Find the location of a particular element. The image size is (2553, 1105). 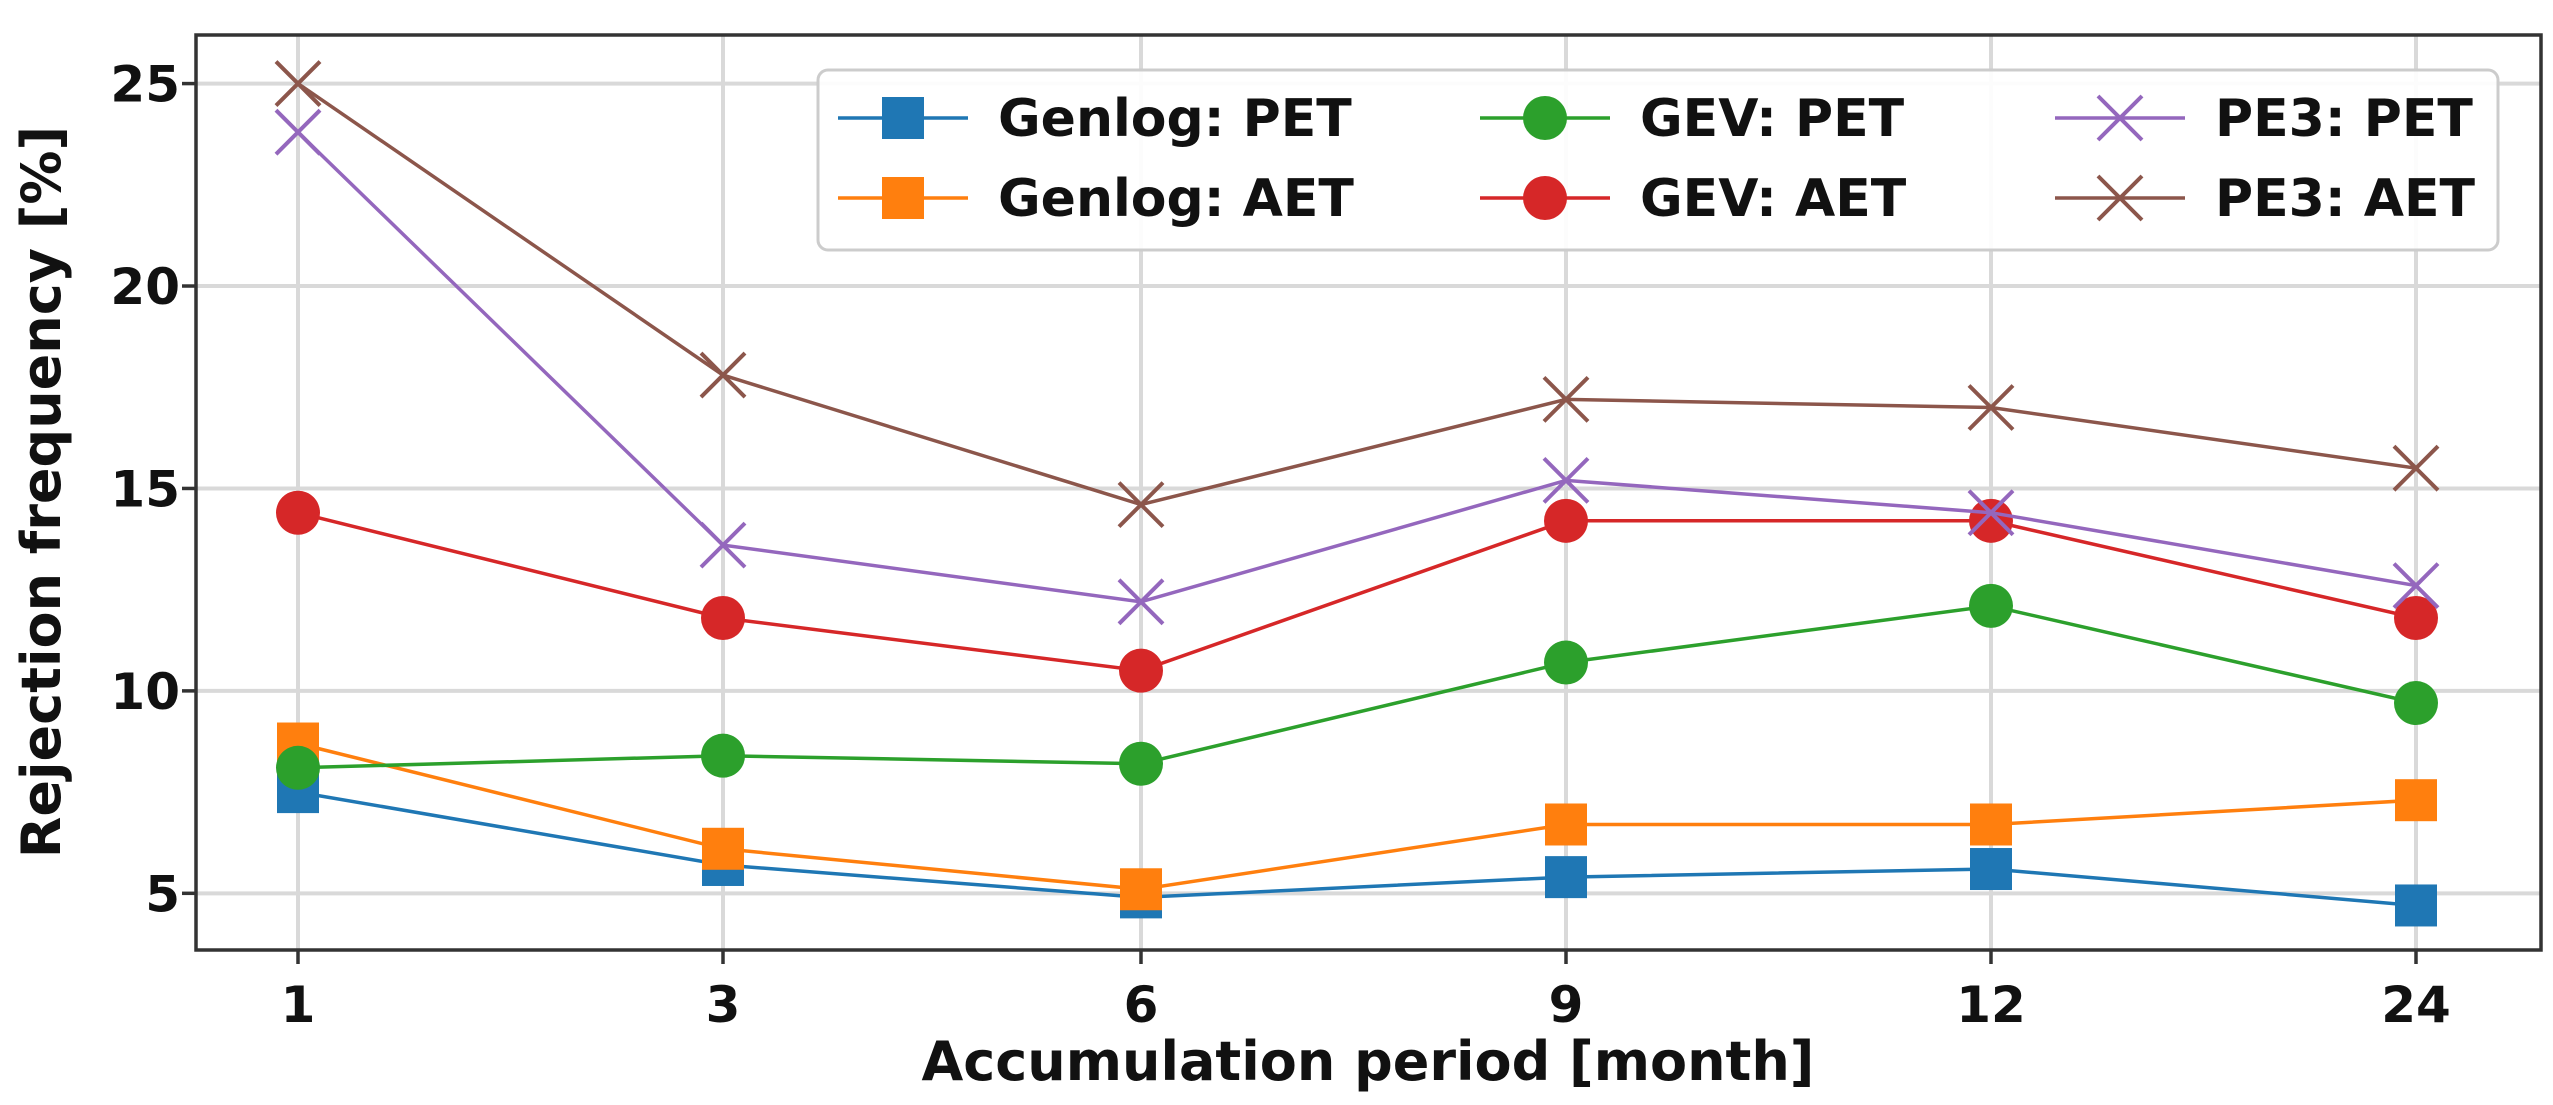

y-tick-label: 15 is located at coordinates (145, 489).